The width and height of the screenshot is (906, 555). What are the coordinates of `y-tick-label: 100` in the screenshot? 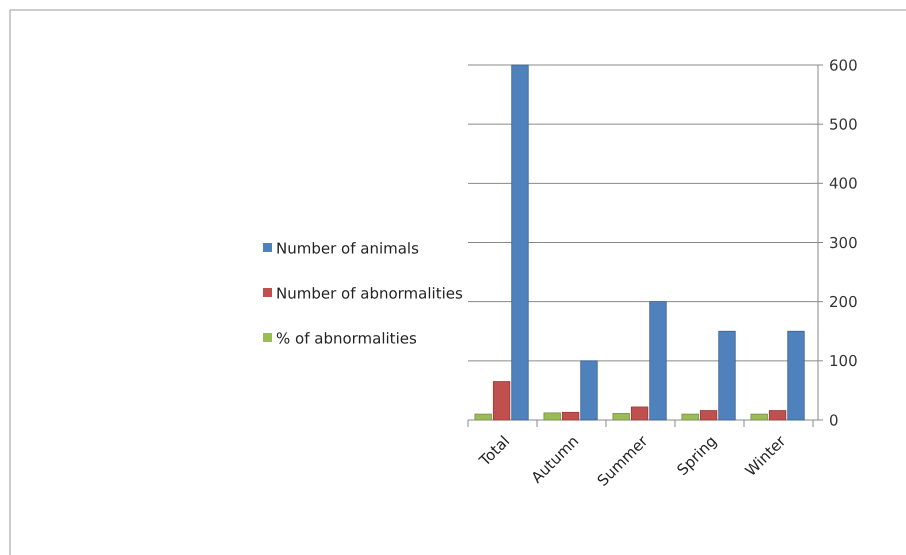 It's located at (843, 361).